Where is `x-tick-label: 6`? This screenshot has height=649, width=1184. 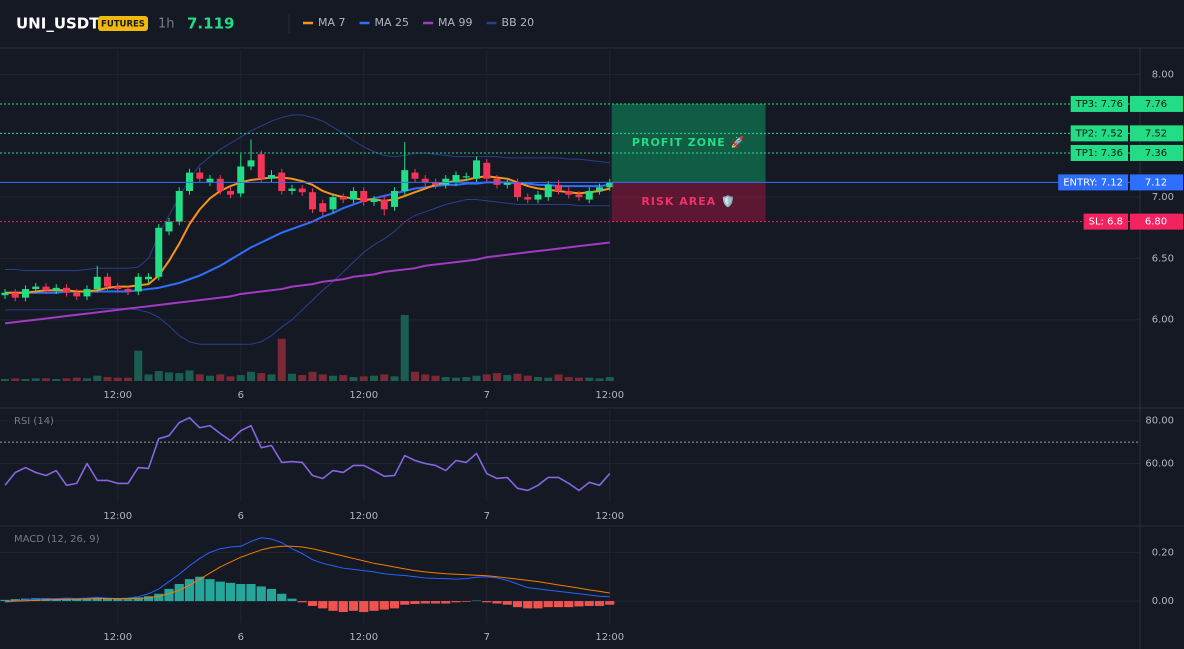 x-tick-label: 6 is located at coordinates (241, 637).